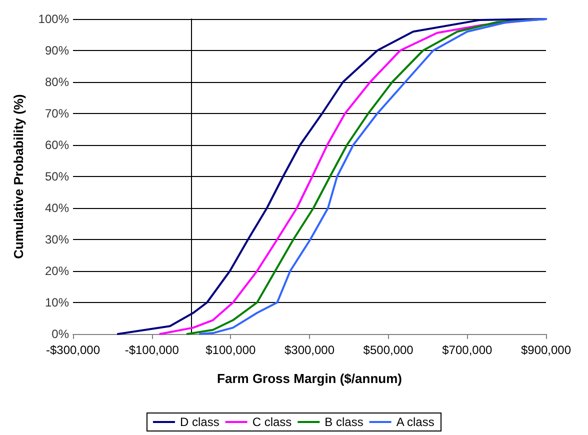 The height and width of the screenshot is (435, 588). Describe the element at coordinates (57, 82) in the screenshot. I see `y-tick-label: 80%` at that location.